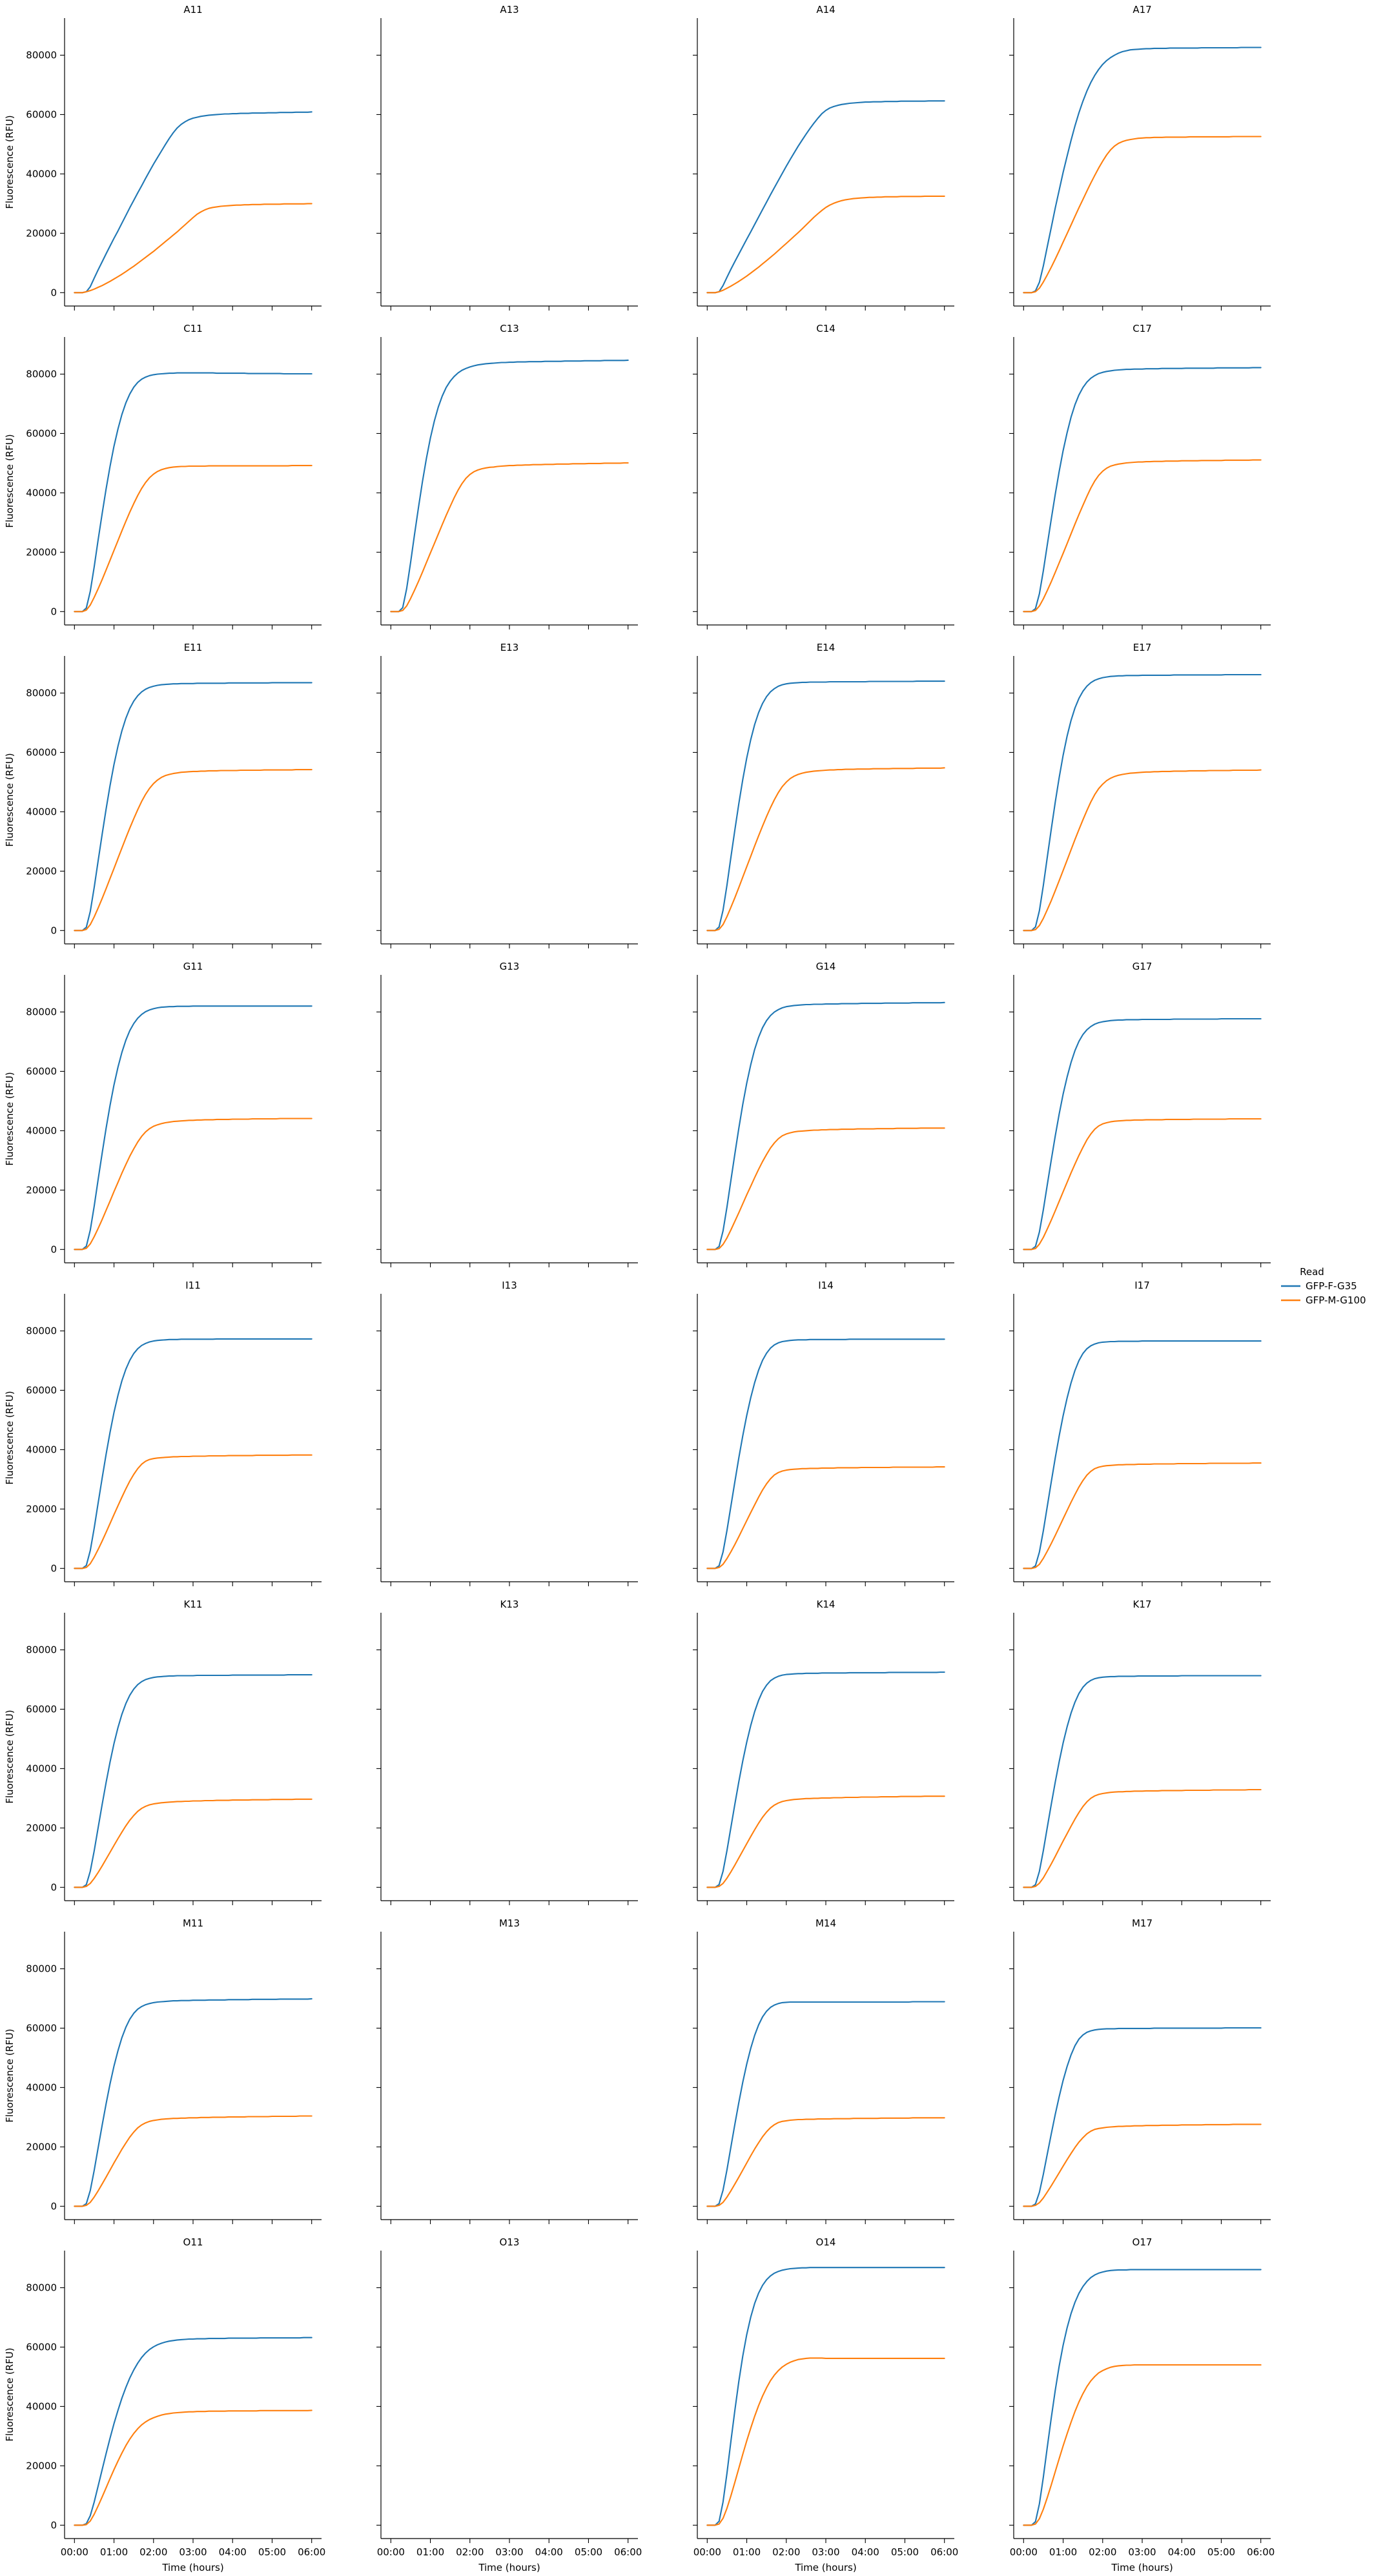 The height and width of the screenshot is (2576, 1374). I want to click on series-line-GFP-M-G100-K17, so click(1142, 1838).